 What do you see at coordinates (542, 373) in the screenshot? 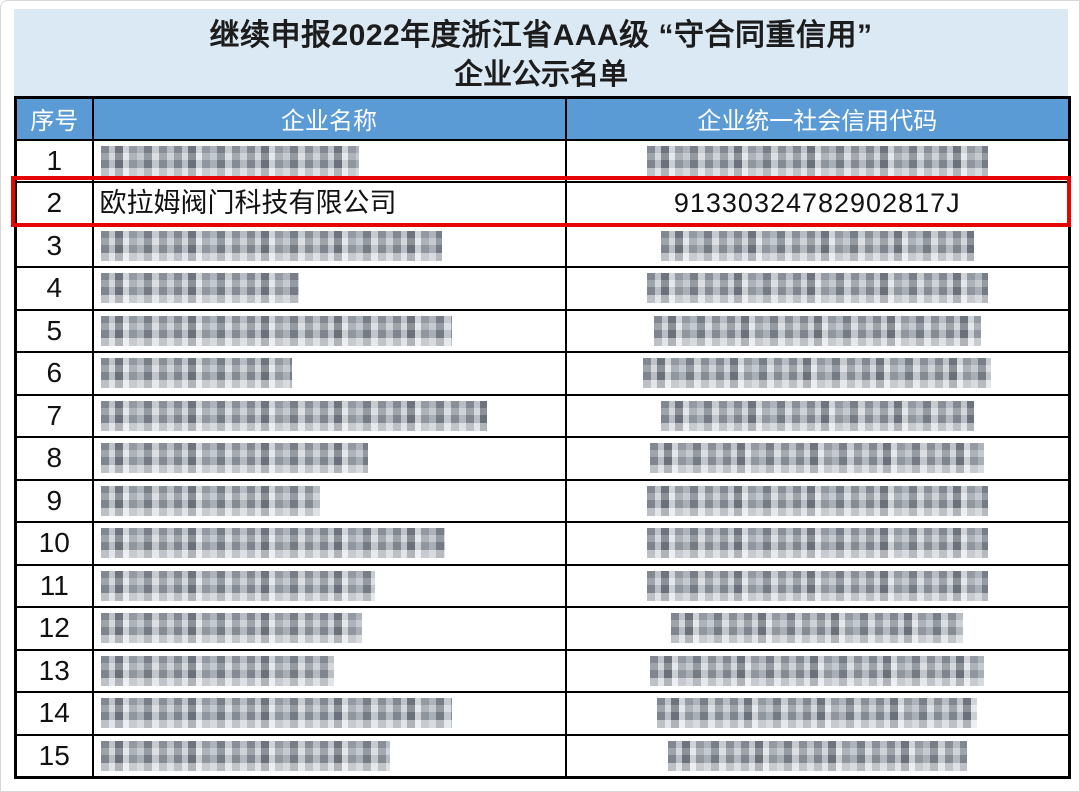
I see `table-row: 6` at bounding box center [542, 373].